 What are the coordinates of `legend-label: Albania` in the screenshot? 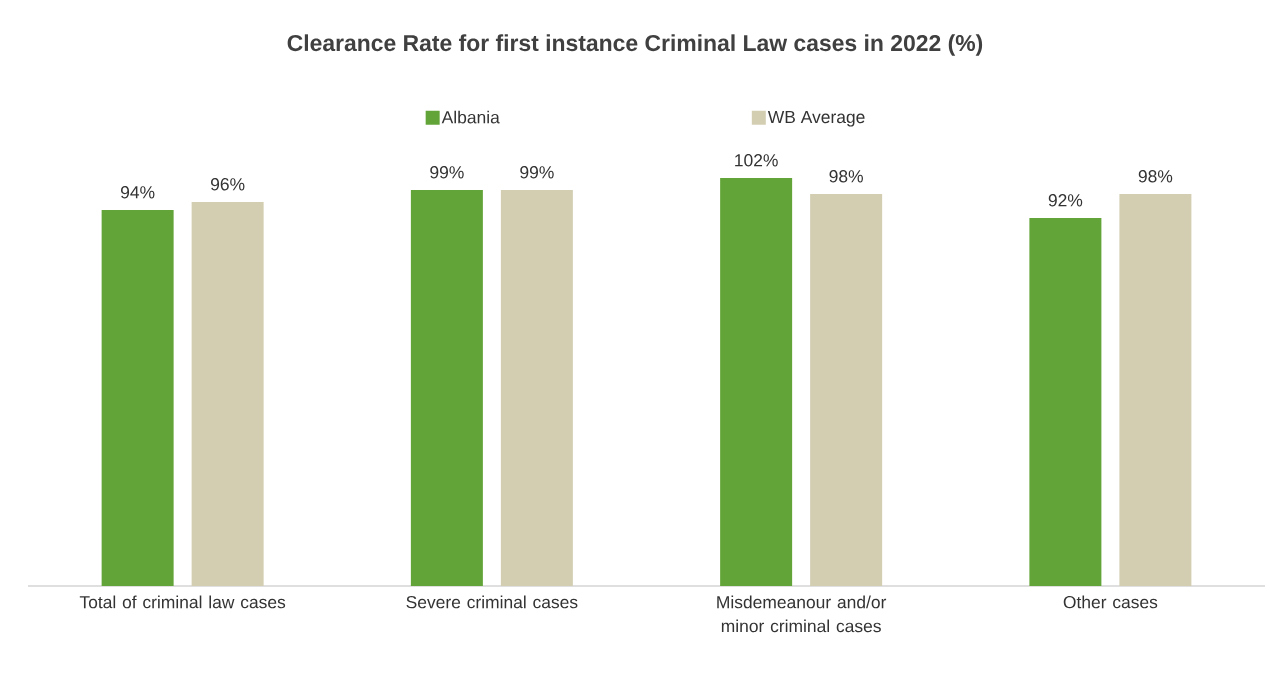 It's located at (470, 117).